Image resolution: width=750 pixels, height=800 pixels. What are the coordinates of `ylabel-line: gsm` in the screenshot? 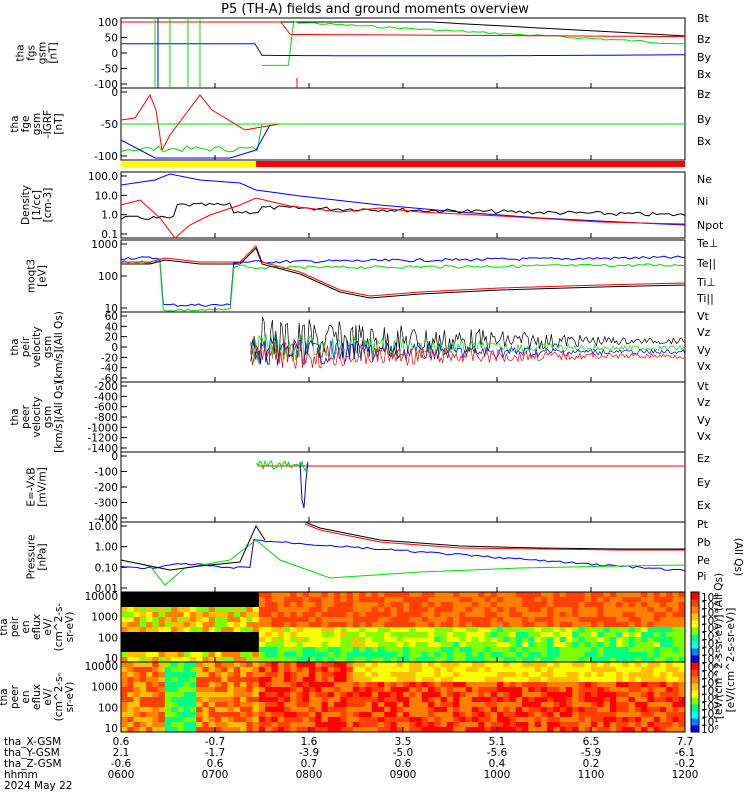 It's located at (37, 124).